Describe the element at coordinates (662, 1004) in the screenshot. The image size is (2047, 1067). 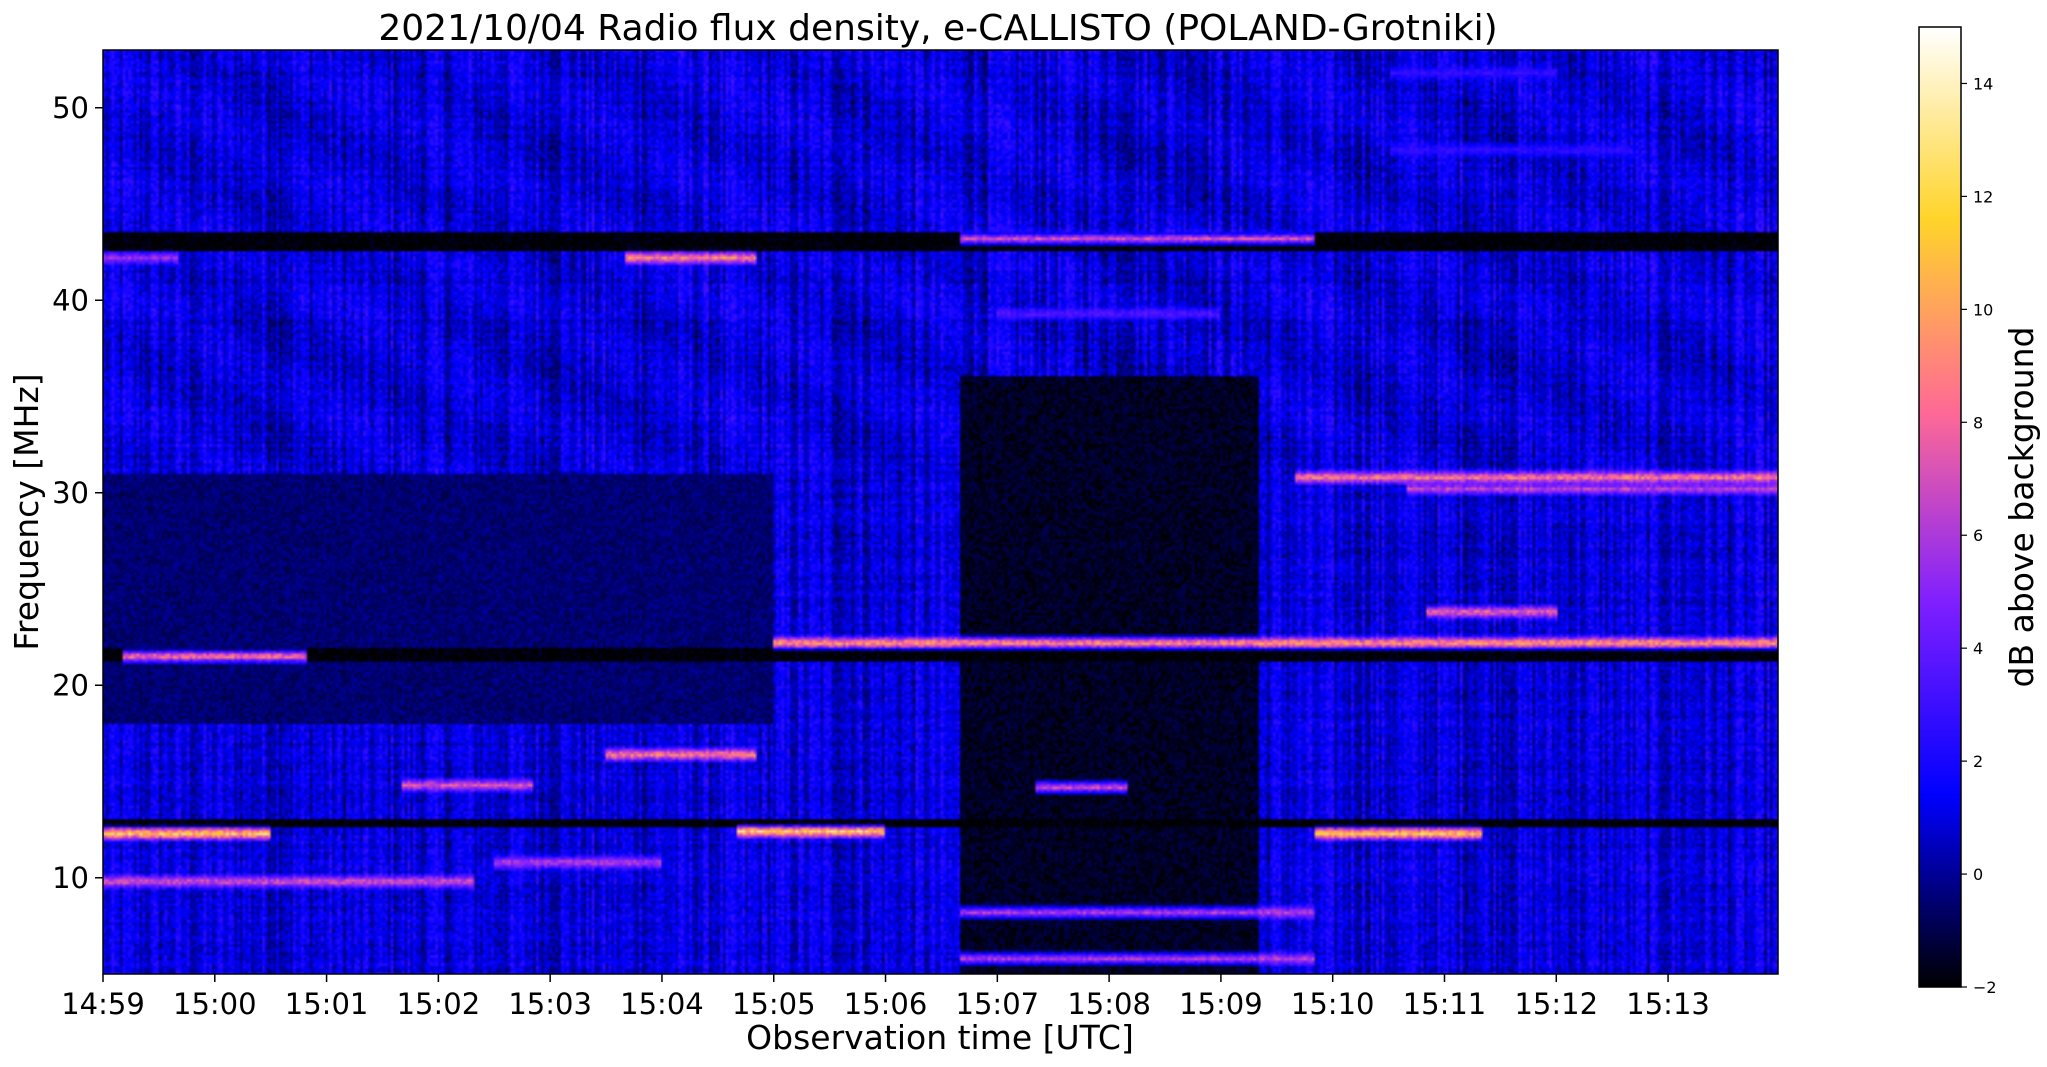
I see `x-tick-label: 15:04` at that location.